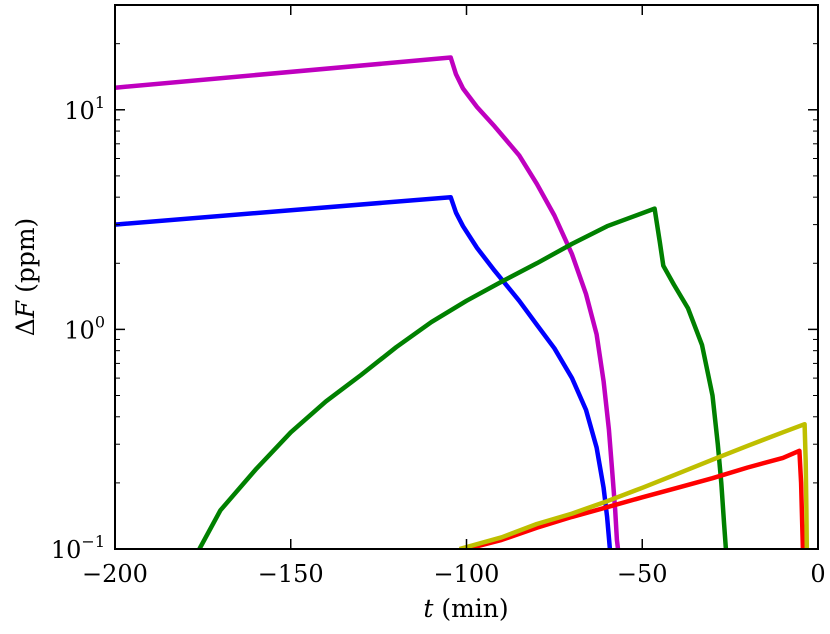 The width and height of the screenshot is (830, 634). I want to click on y-tick-label: 10⁻¹, so click(78, 548).